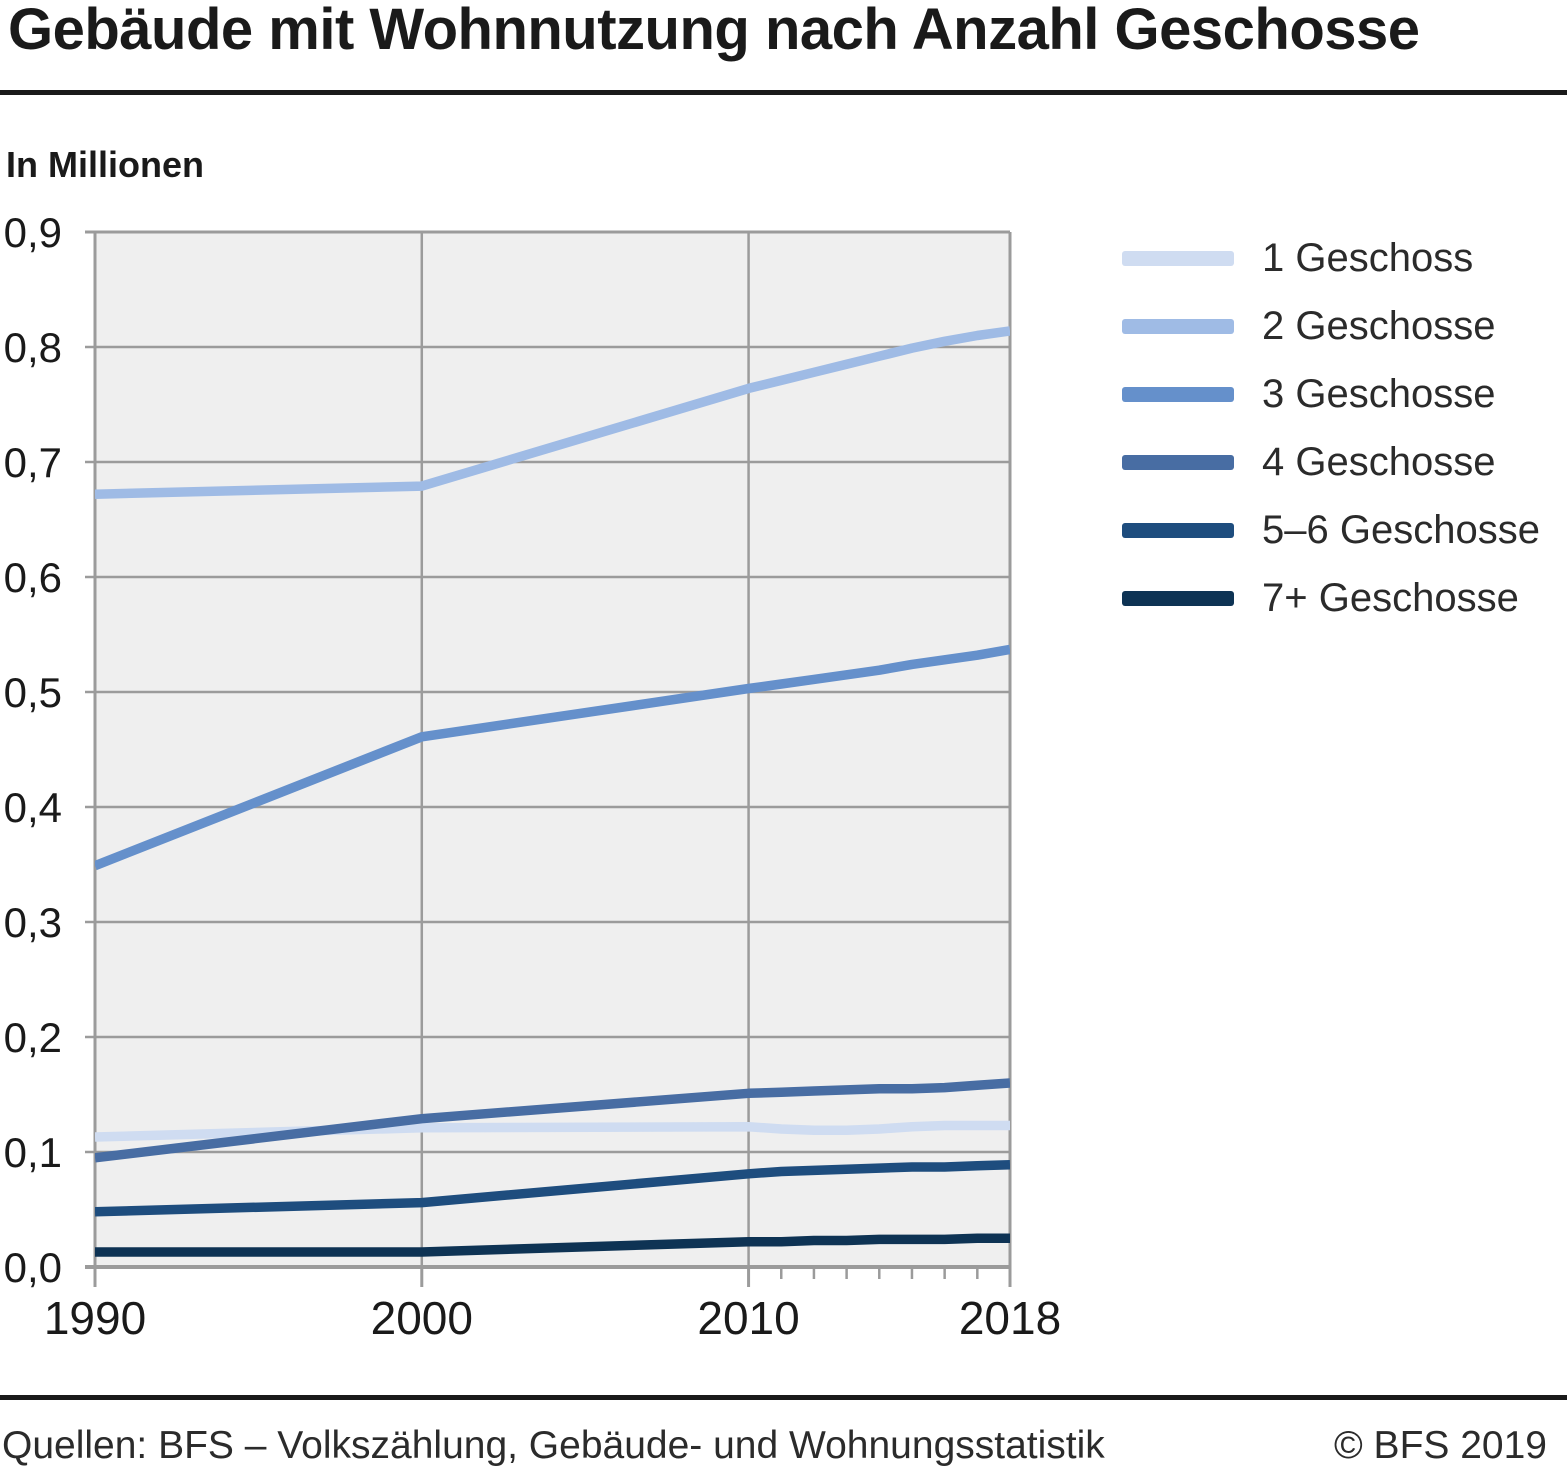 Image resolution: width=1567 pixels, height=1471 pixels. I want to click on legend-label: 4 Geschosse, so click(1379, 461).